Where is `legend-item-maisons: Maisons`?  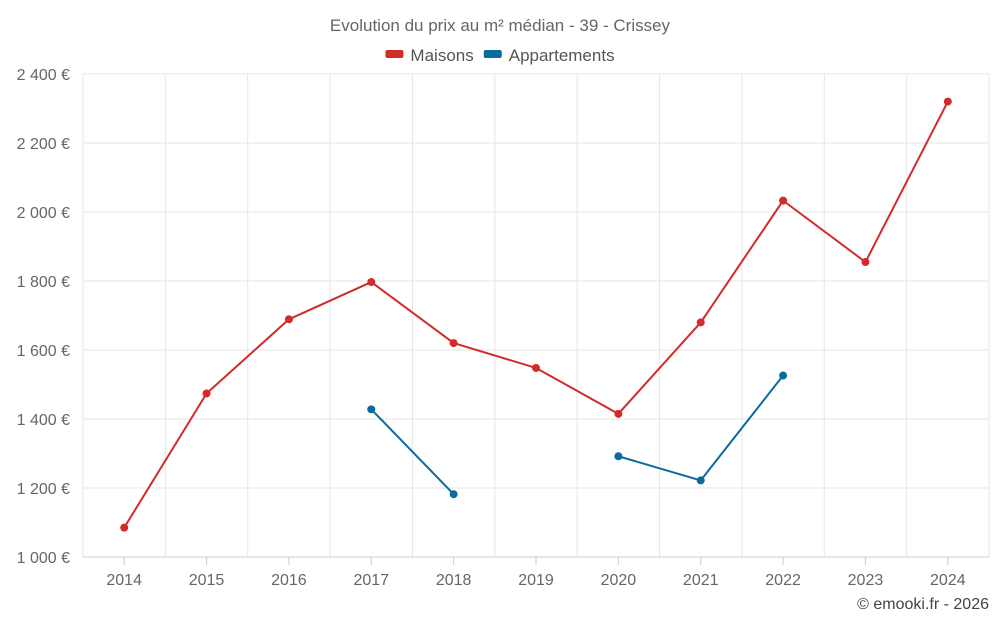
legend-item-maisons: Maisons is located at coordinates (429, 55).